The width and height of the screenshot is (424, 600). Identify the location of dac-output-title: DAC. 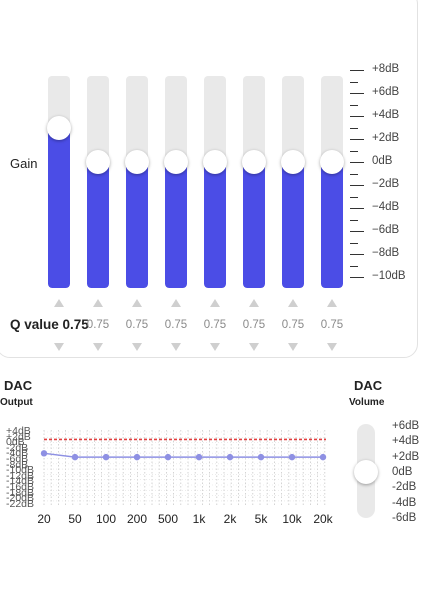
(18, 385).